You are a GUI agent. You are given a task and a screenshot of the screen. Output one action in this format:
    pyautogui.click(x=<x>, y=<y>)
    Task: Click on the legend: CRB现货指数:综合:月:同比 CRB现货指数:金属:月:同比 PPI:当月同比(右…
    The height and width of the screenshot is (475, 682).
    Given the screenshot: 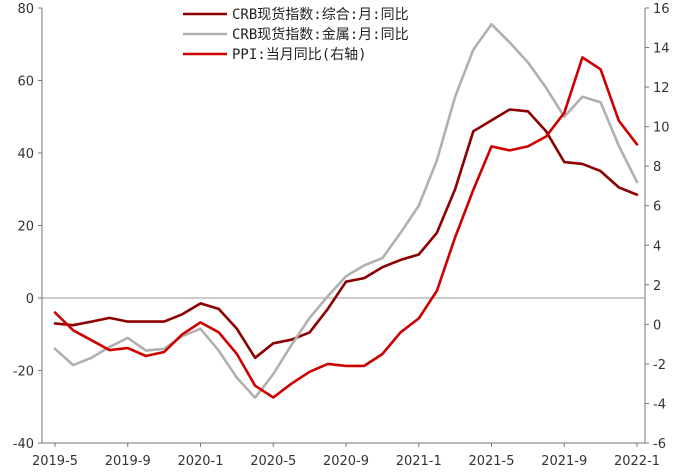 What is the action you would take?
    pyautogui.click(x=296, y=34)
    